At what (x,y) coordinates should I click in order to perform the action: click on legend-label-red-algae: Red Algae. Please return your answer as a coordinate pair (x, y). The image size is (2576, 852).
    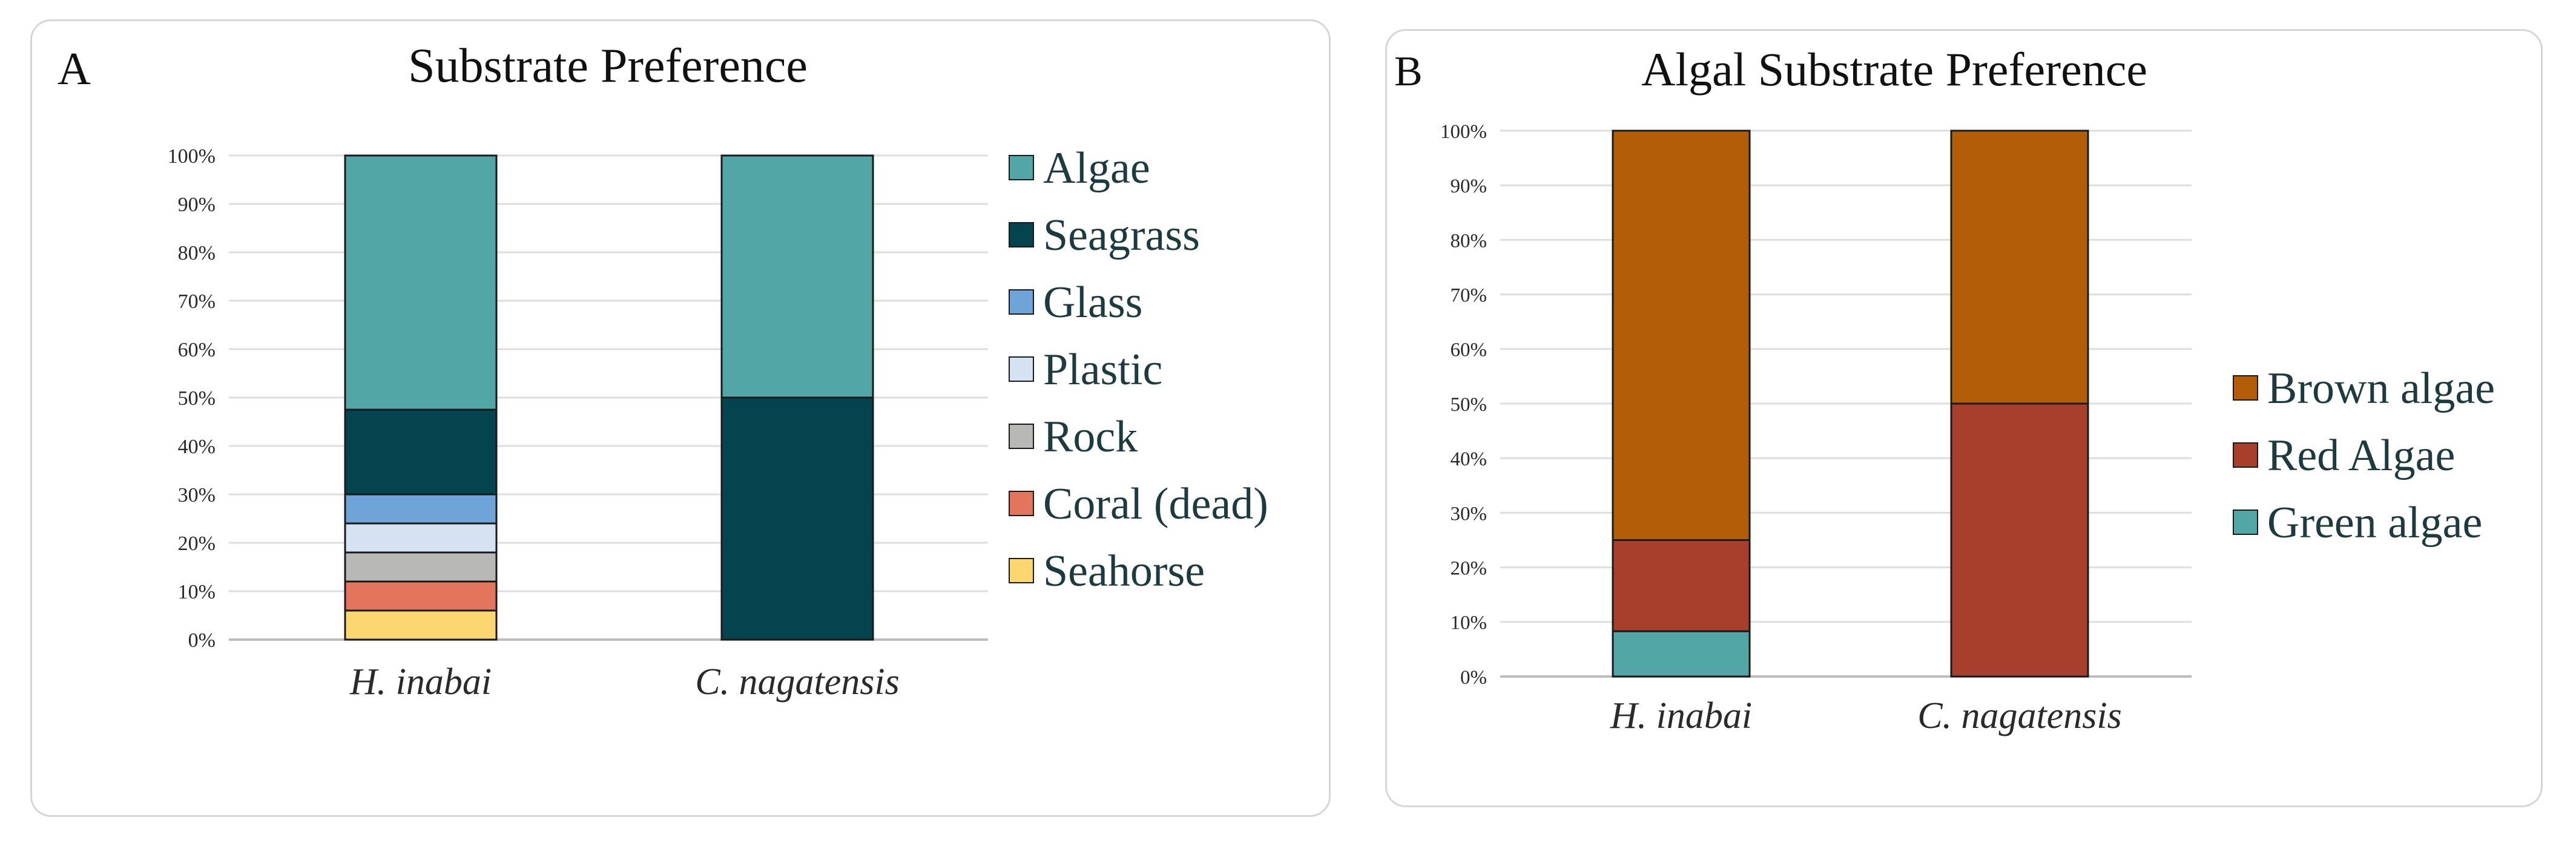
    Looking at the image, I should click on (2361, 455).